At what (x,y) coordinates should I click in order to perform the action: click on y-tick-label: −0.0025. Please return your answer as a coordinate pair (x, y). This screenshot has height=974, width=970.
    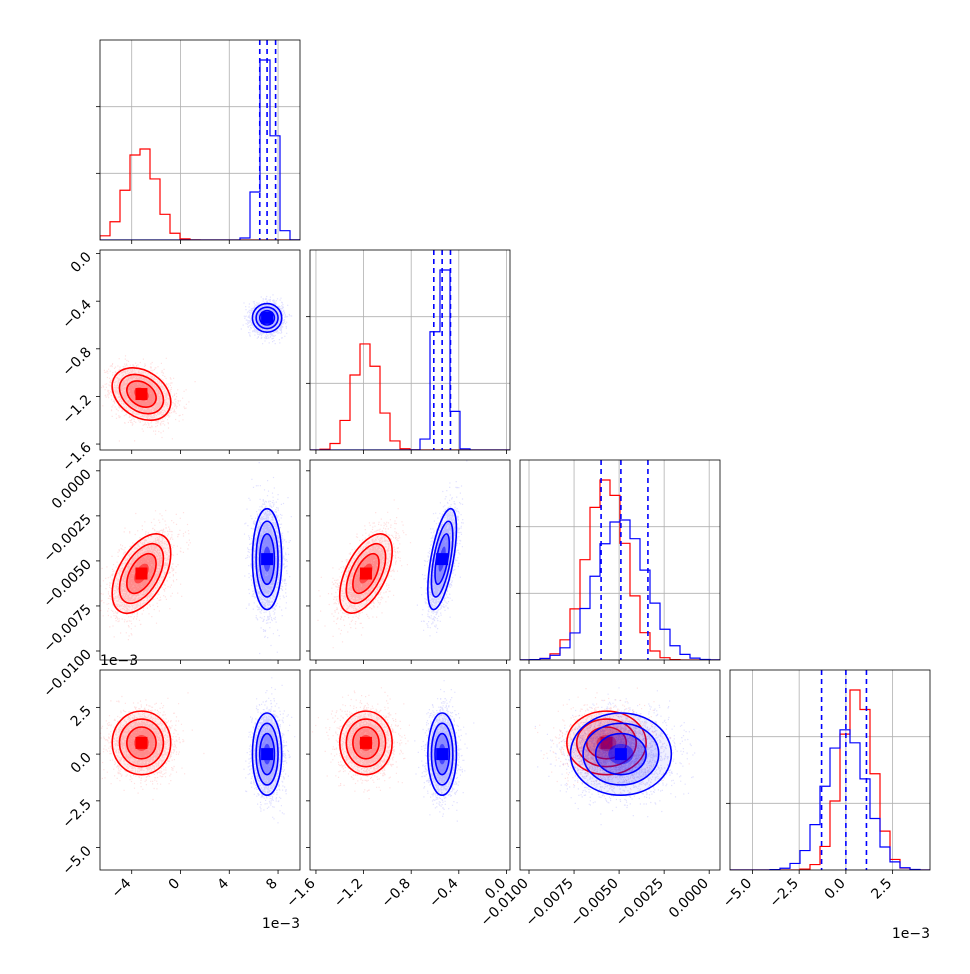
    Looking at the image, I should click on (68, 538).